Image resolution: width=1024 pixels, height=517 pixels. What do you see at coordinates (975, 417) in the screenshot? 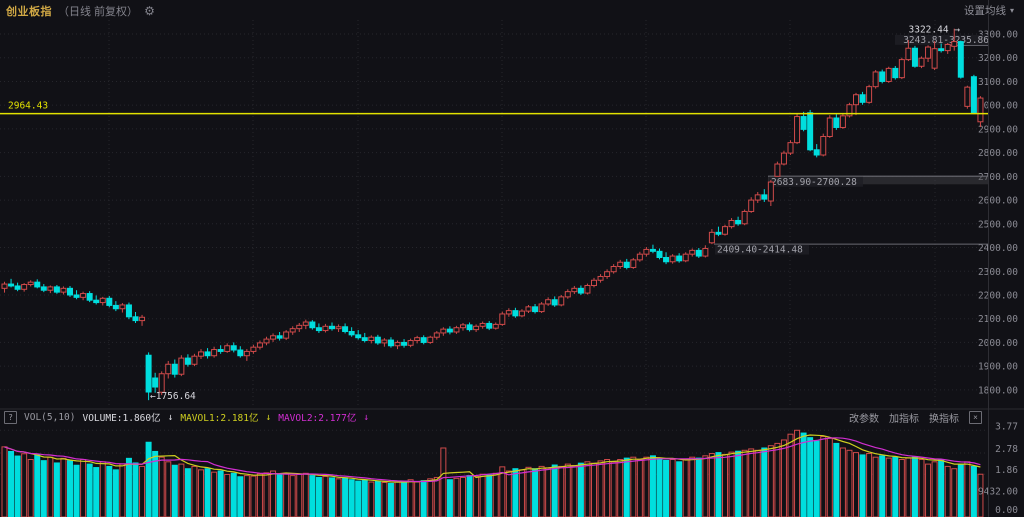
I see `close-icon: ×` at bounding box center [975, 417].